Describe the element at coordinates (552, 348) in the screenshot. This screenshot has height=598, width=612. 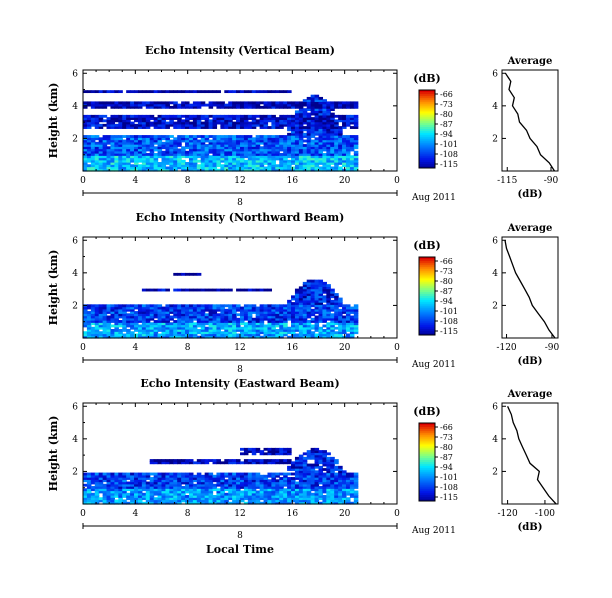
I see `profile-x-tick-label: -90` at that location.